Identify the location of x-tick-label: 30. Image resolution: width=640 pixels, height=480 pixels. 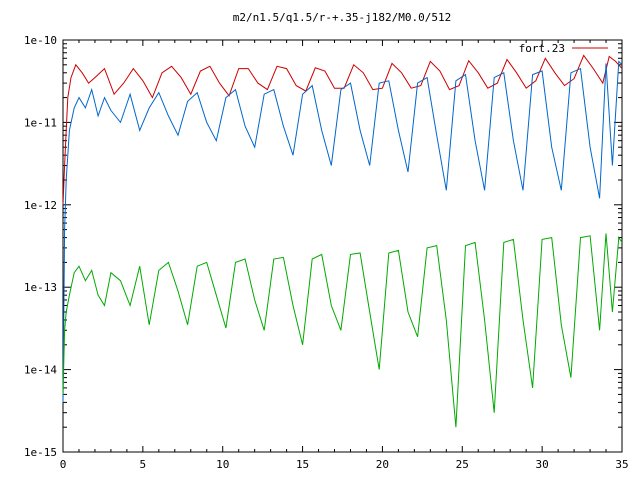
(542, 464).